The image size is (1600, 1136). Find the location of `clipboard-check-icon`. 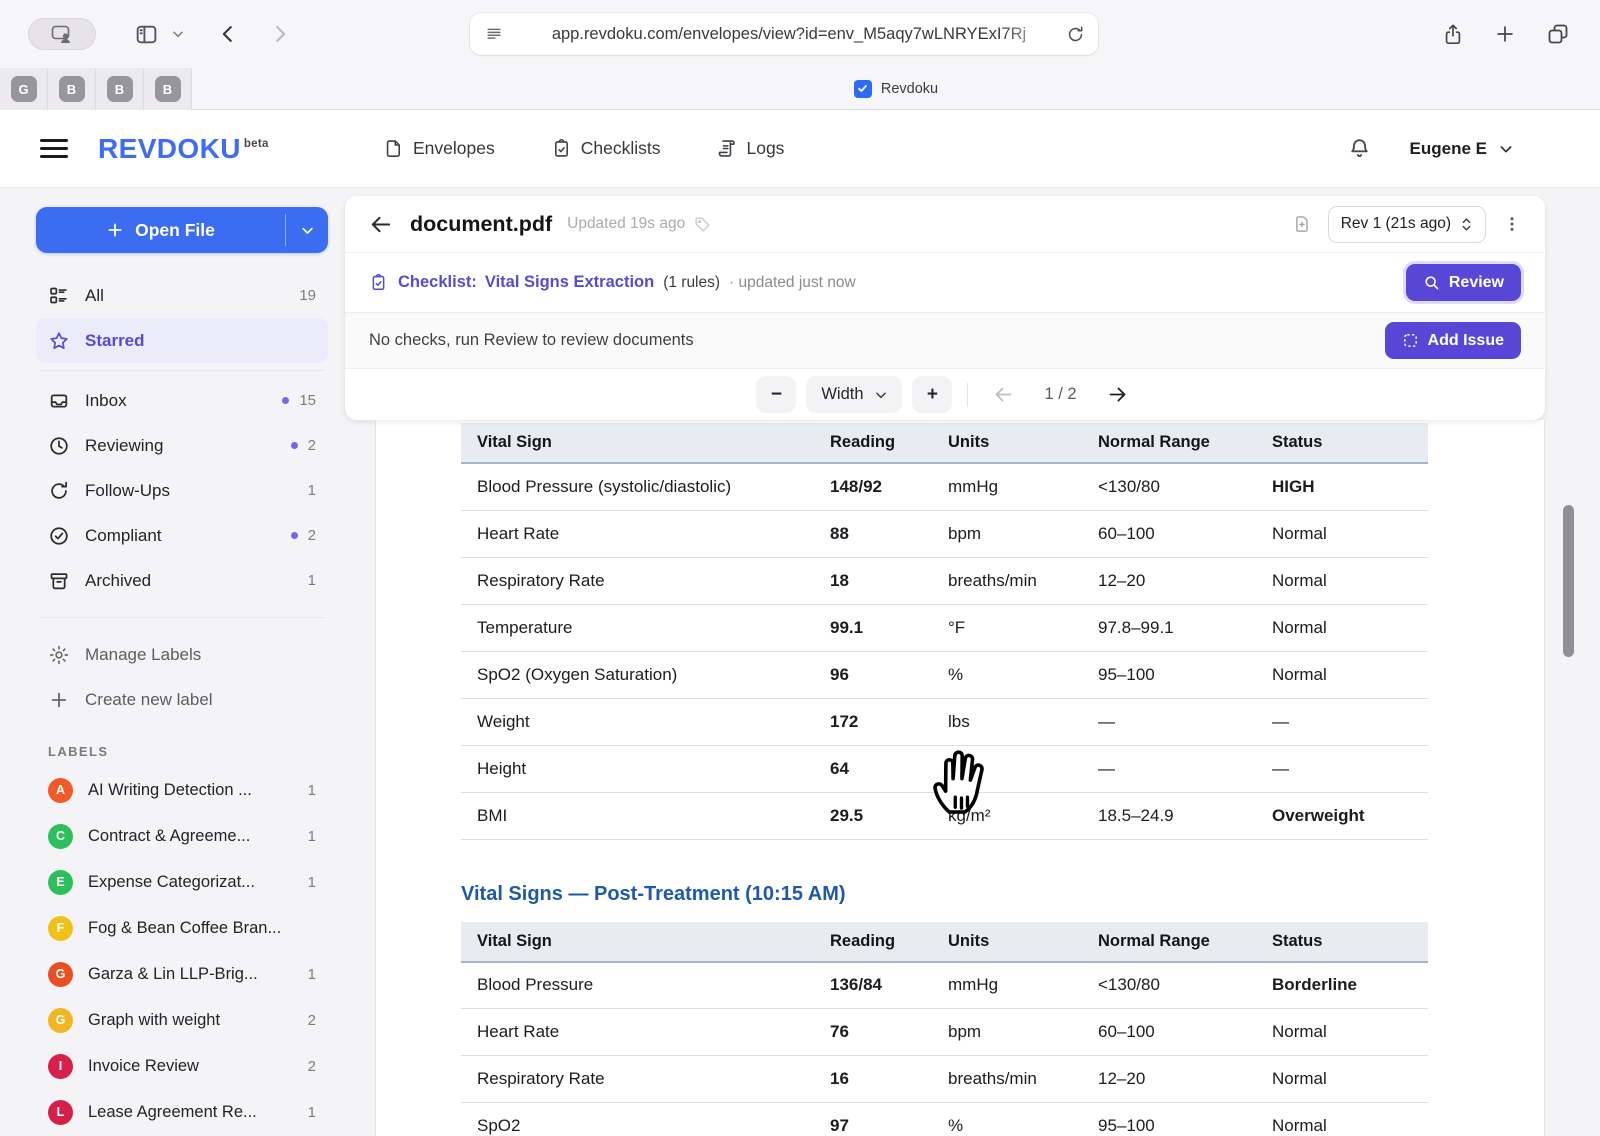

clipboard-check-icon is located at coordinates (378, 282).